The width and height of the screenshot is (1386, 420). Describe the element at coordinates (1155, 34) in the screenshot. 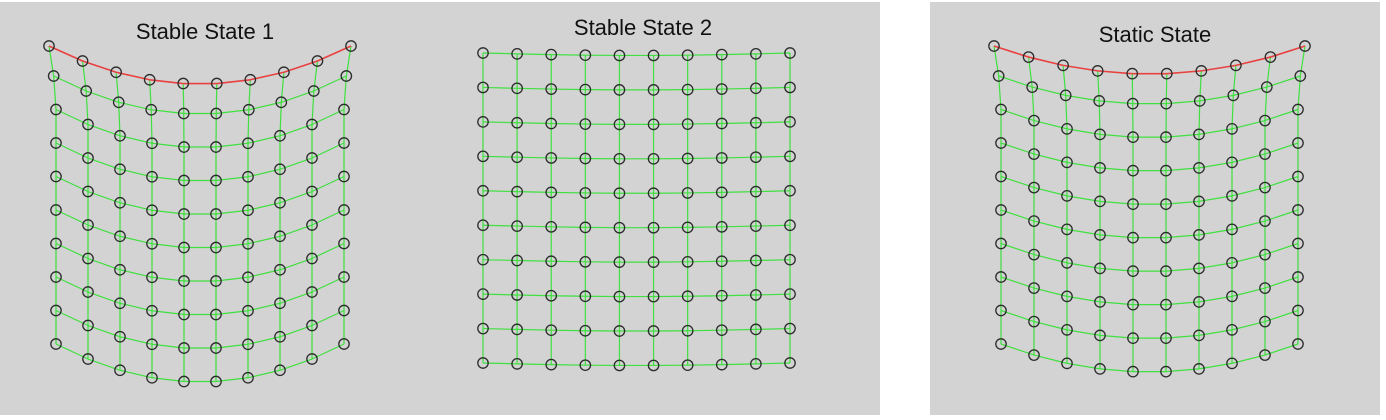

I see `title-static-state: Static State` at that location.